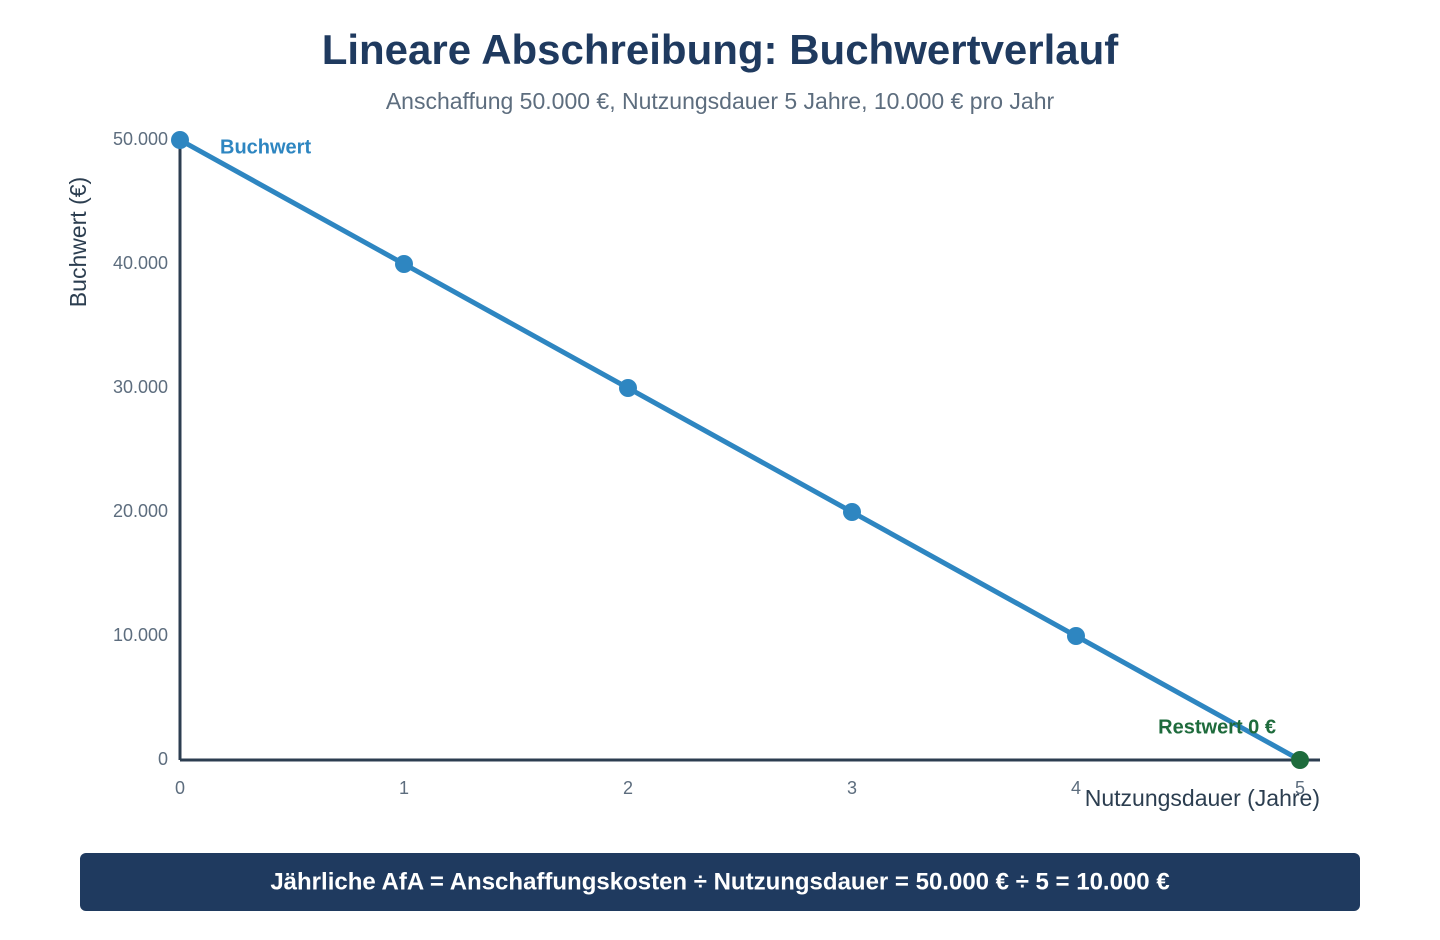  What do you see at coordinates (140, 387) in the screenshot?
I see `y-tick-label: 30.000` at bounding box center [140, 387].